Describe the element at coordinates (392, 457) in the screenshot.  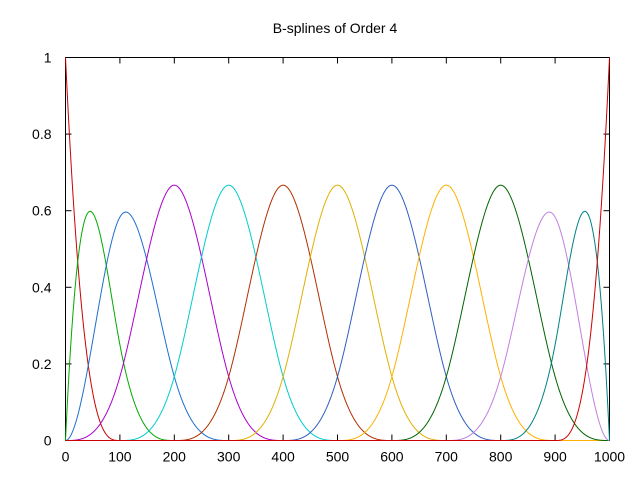
I see `x-tick-label: 600` at that location.